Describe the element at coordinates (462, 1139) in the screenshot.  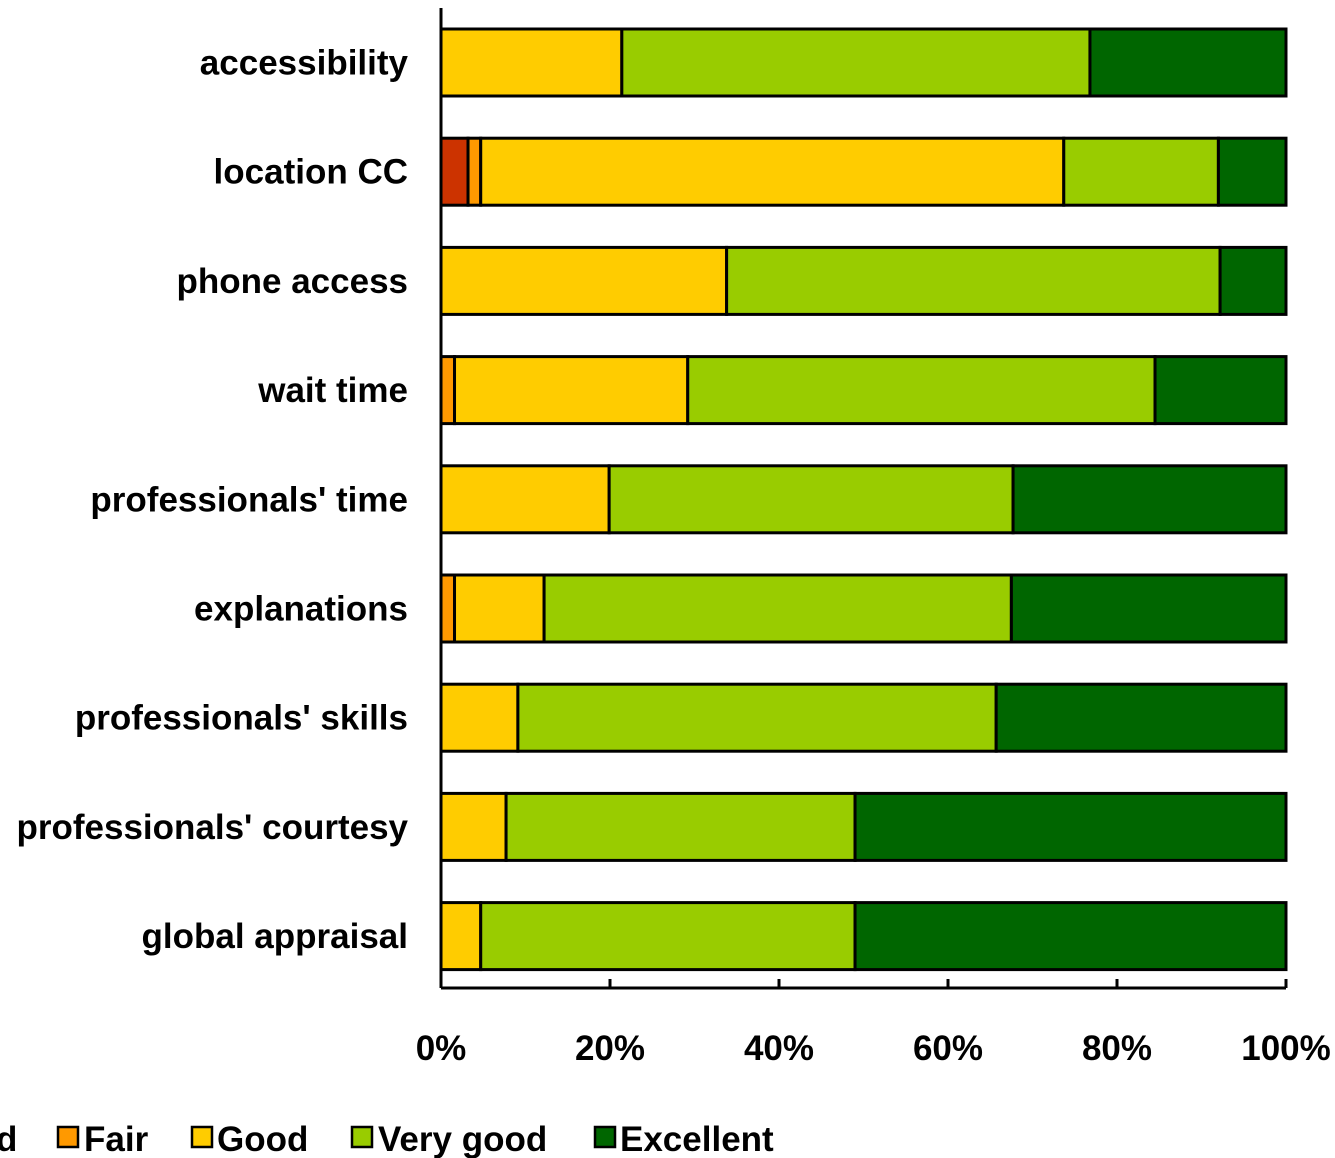
I see `legend-label-very-good: Very good` at that location.